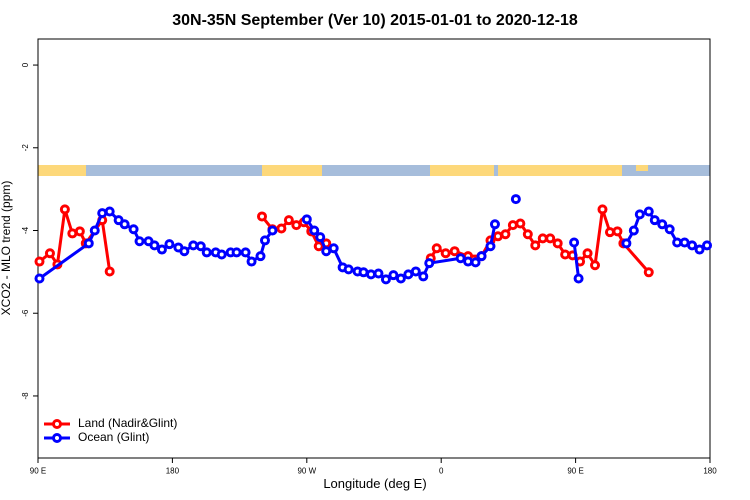 Image resolution: width=750 pixels, height=500 pixels. I want to click on legend-label: Ocean (Glint), so click(113, 437).